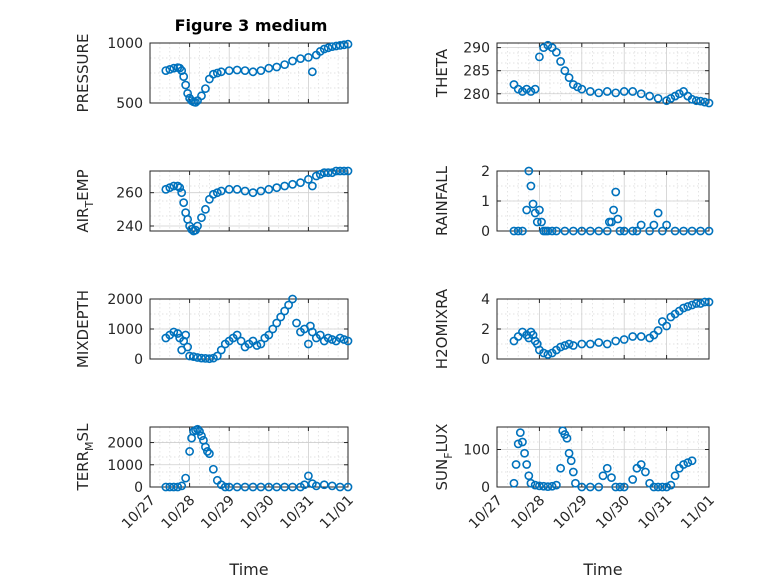 The image size is (778, 583). I want to click on y-axis-label: SUNFLUX, so click(444, 457).